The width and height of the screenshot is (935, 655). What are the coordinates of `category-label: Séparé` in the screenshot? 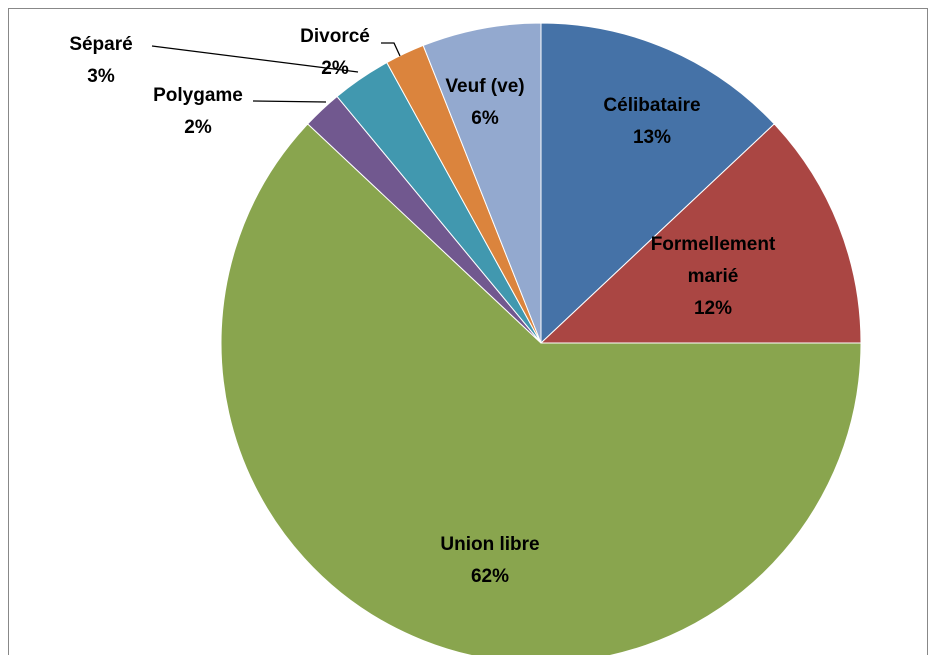 It's located at (101, 44).